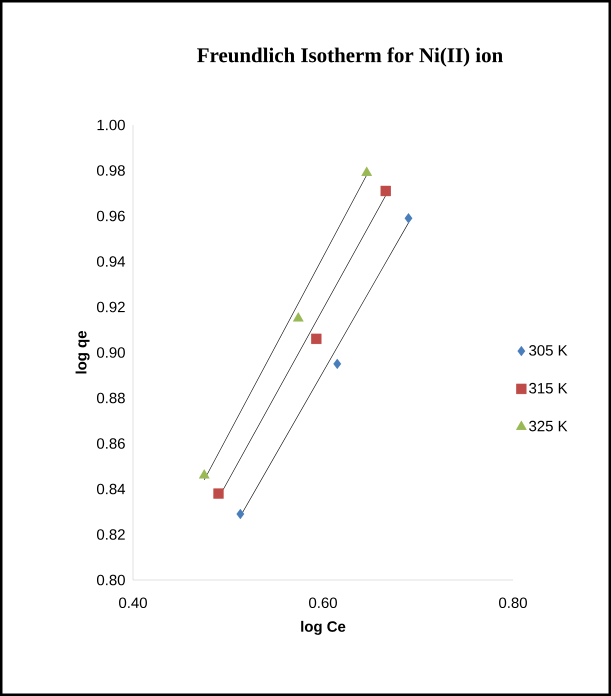 This screenshot has width=611, height=696. Describe the element at coordinates (350, 57) in the screenshot. I see `chart-title: Freundlich Isotherm for Ni(II) ion` at that location.